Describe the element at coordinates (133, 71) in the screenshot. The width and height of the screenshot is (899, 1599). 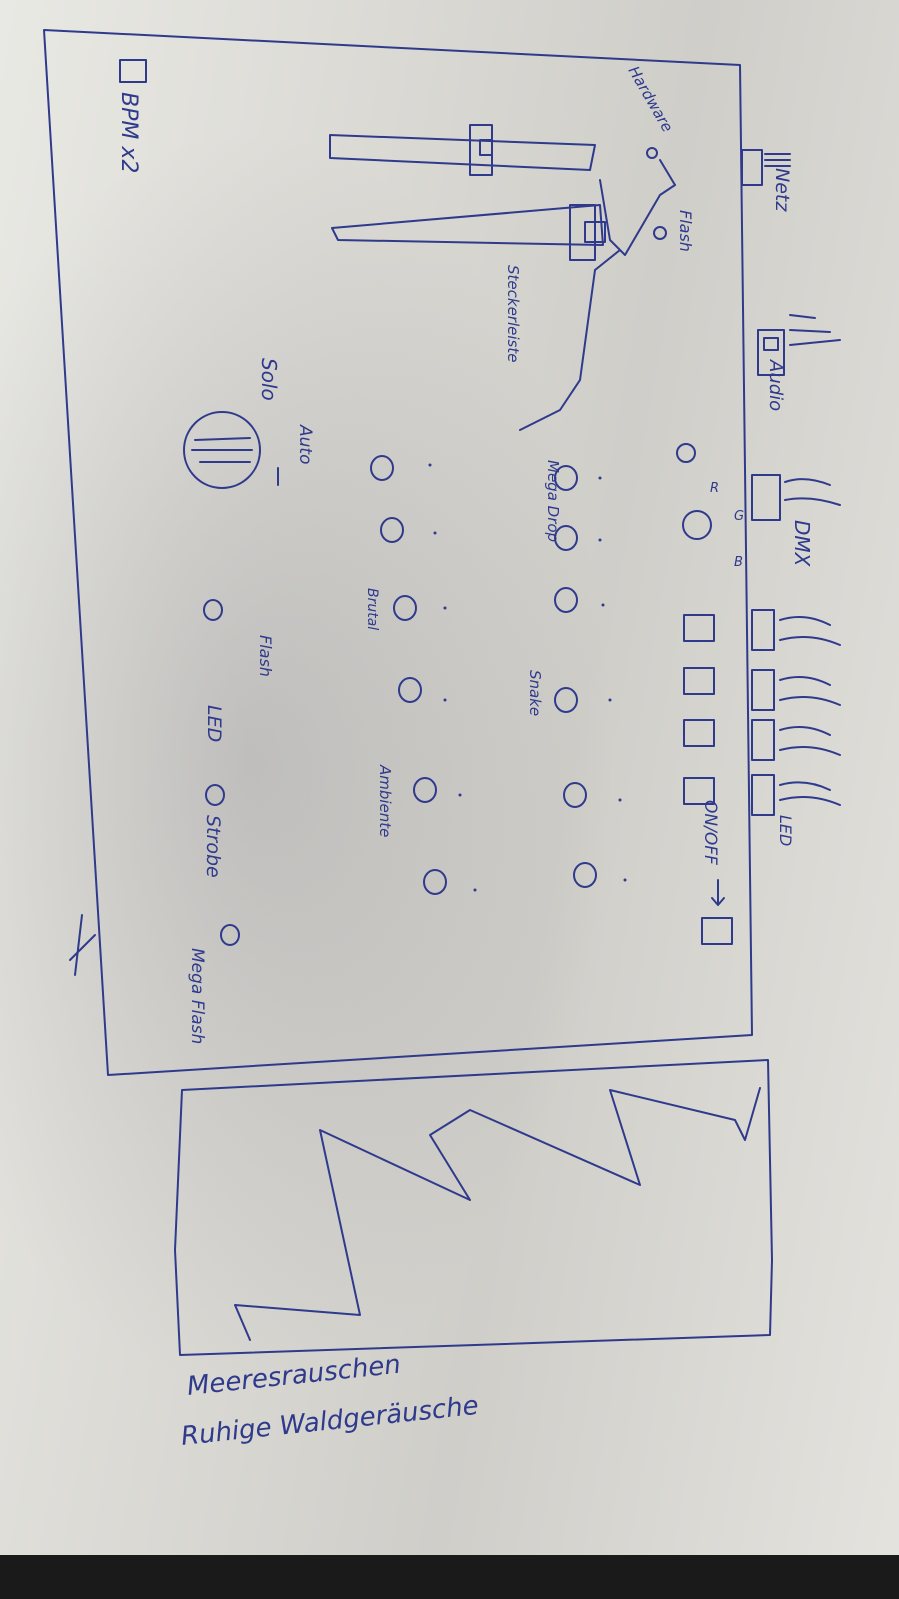
I see `bpm-switch-icon` at that location.